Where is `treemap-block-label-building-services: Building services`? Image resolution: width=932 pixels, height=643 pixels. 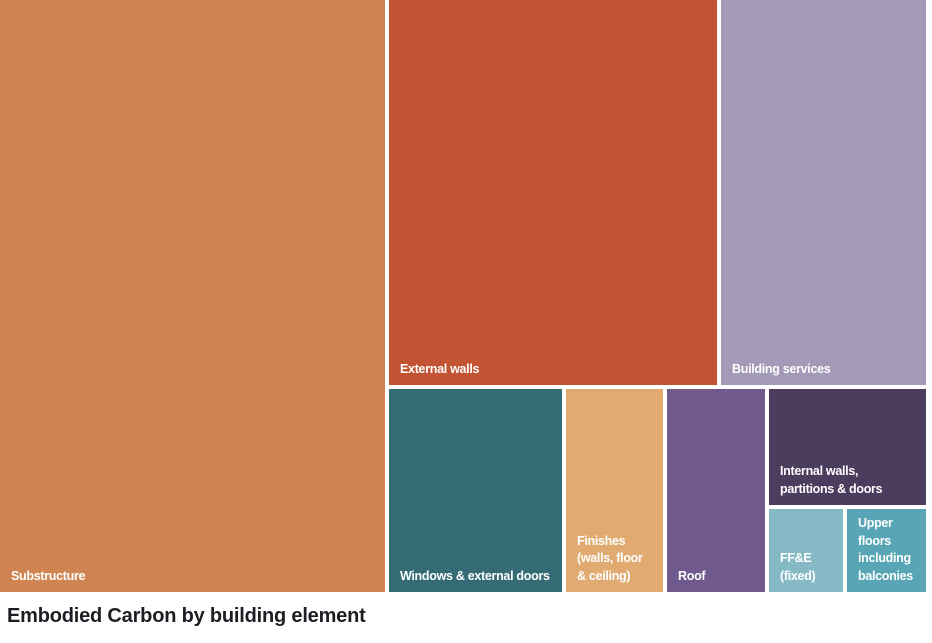 treemap-block-label-building-services: Building services is located at coordinates (781, 368).